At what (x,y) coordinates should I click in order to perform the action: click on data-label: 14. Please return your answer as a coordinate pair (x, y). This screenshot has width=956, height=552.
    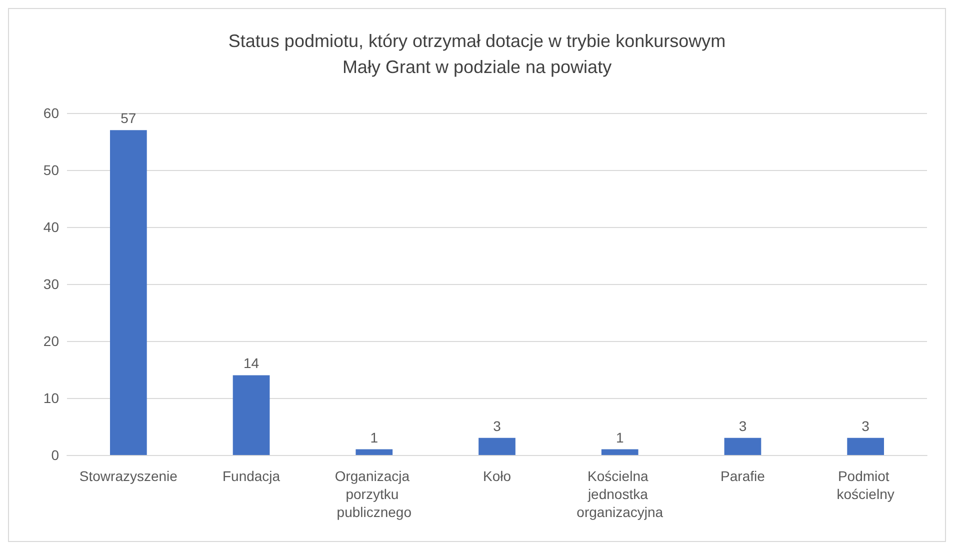
    Looking at the image, I should click on (251, 363).